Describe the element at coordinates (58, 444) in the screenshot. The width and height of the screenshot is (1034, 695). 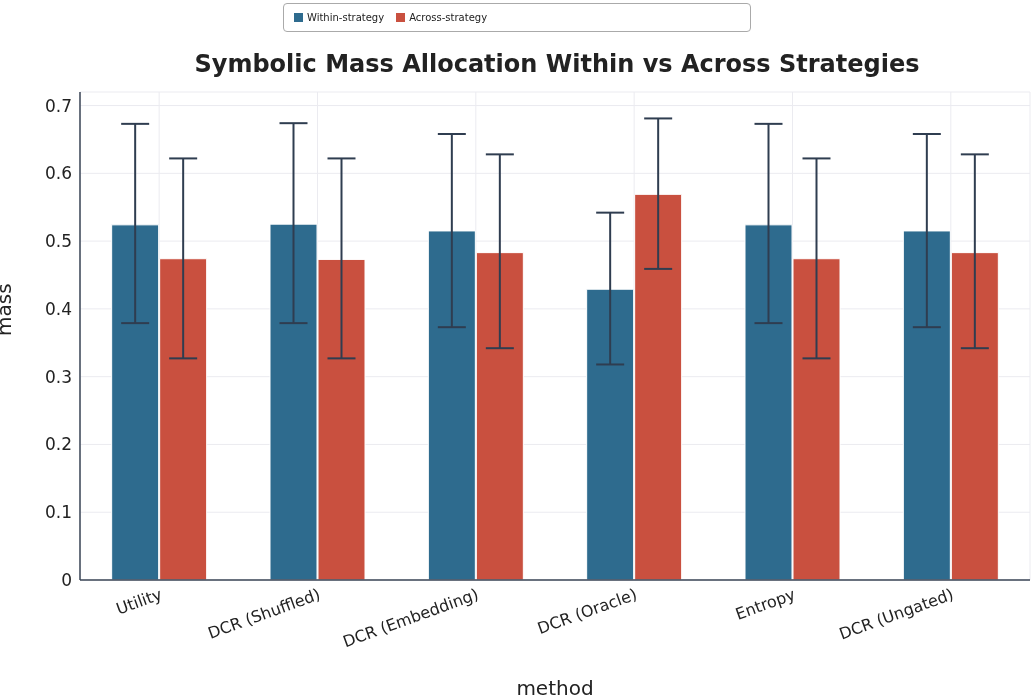
I see `y-tick-label: 0.2` at that location.